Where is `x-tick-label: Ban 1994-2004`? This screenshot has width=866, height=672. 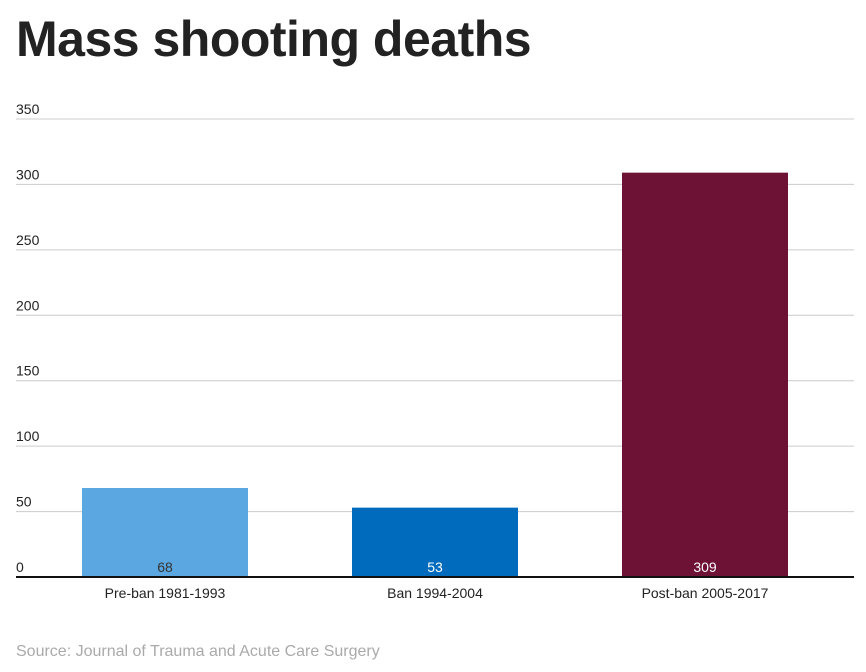
x-tick-label: Ban 1994-2004 is located at coordinates (435, 593).